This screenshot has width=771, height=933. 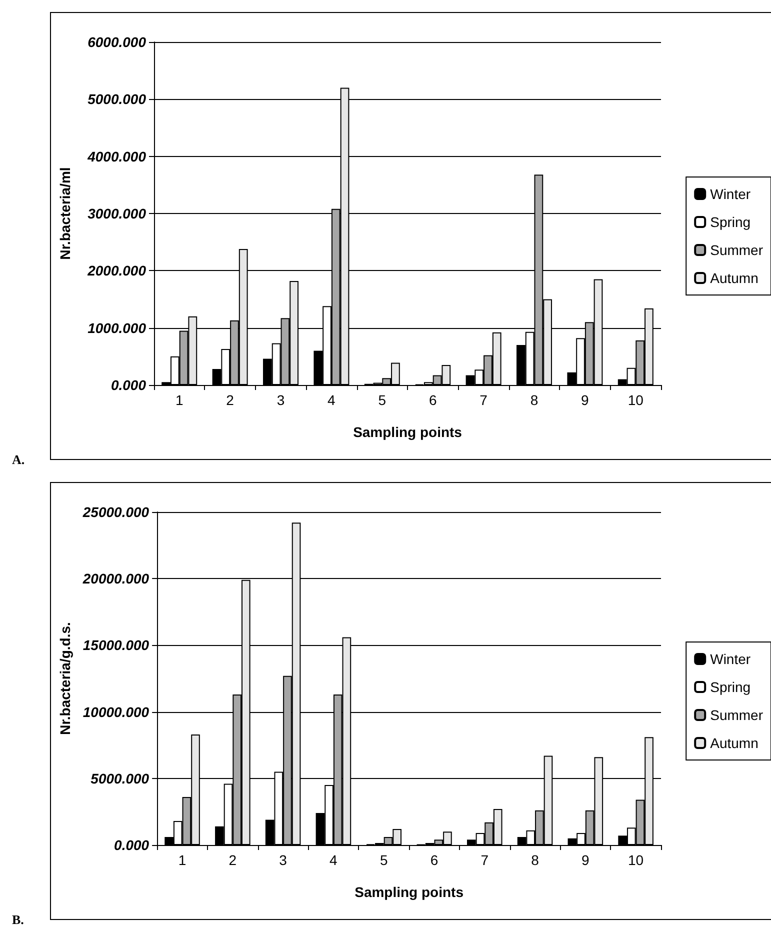 I want to click on y-tick-label: 1000.000, so click(x=117, y=328).